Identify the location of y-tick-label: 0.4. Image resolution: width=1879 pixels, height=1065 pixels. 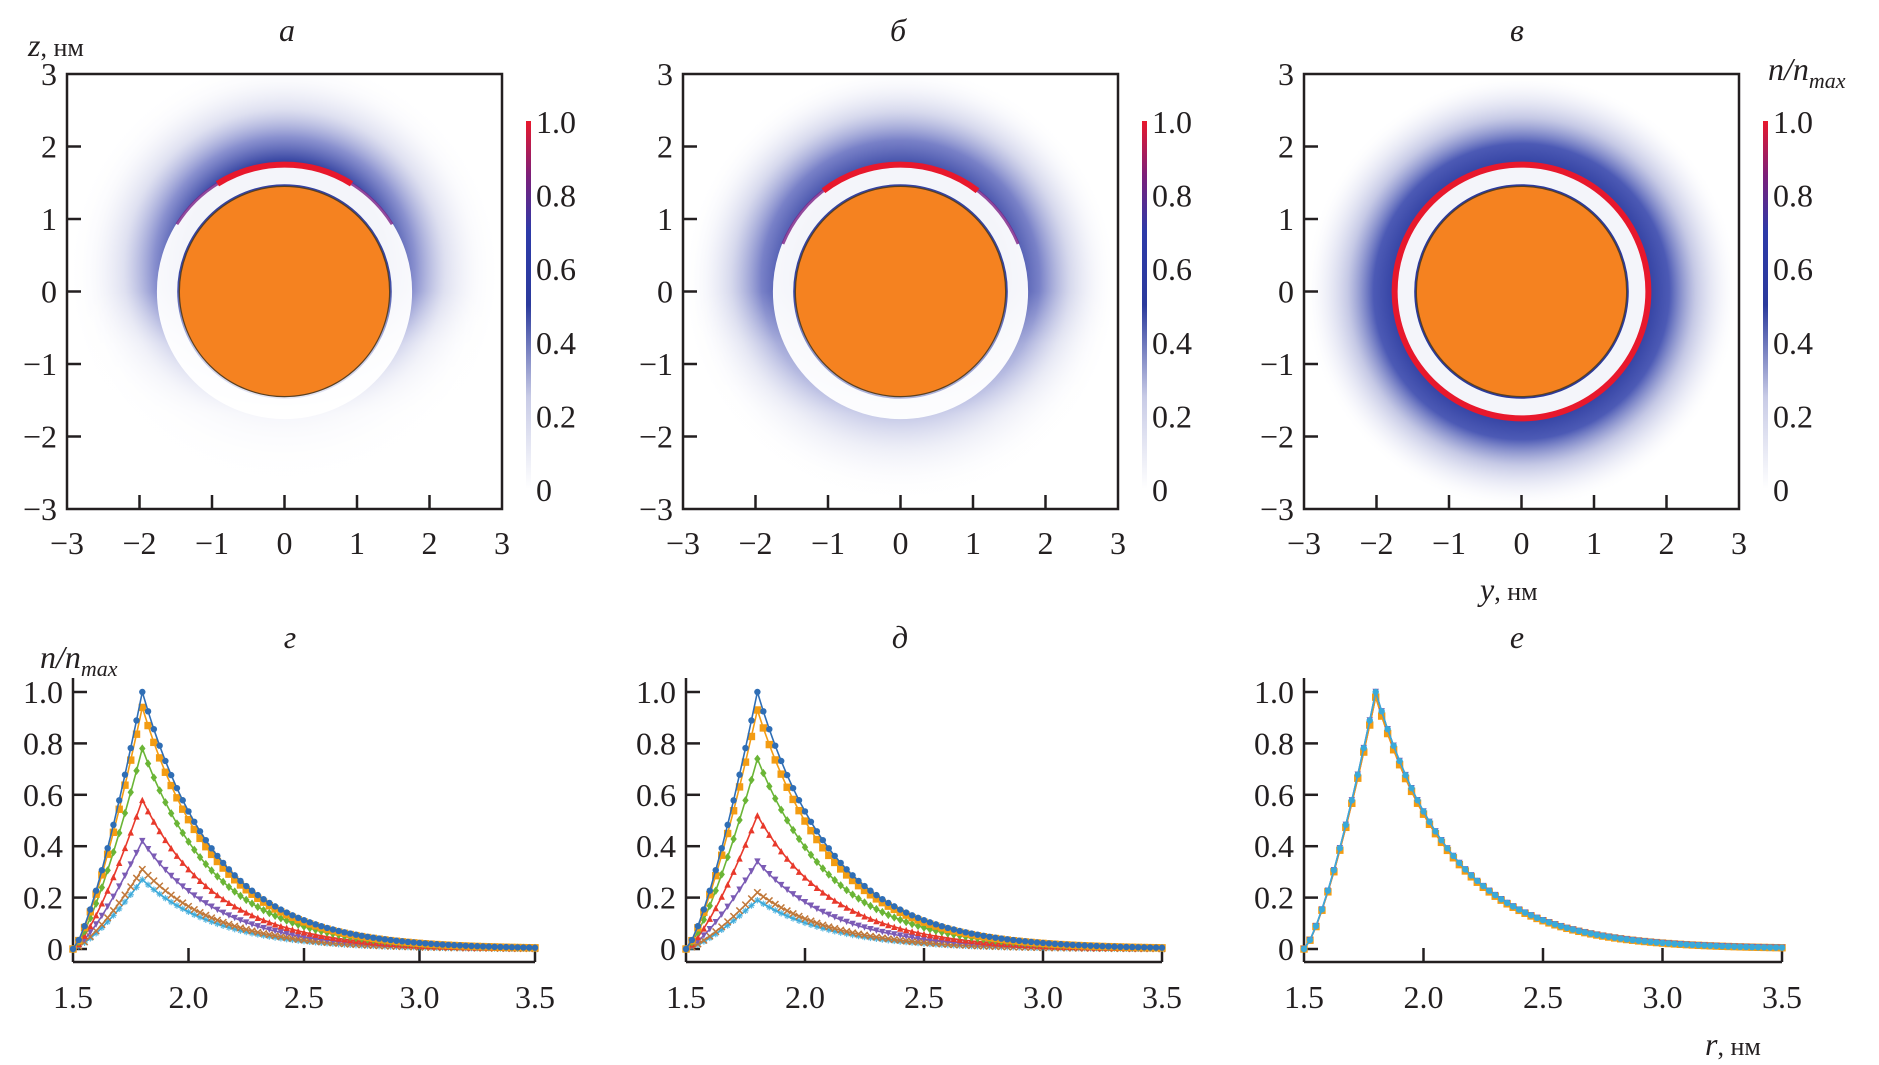
(43, 846).